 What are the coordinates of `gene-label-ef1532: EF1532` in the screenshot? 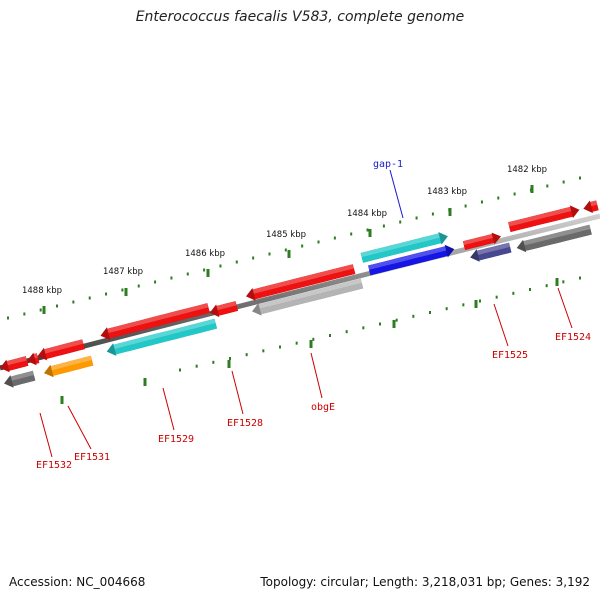 It's located at (54, 465).